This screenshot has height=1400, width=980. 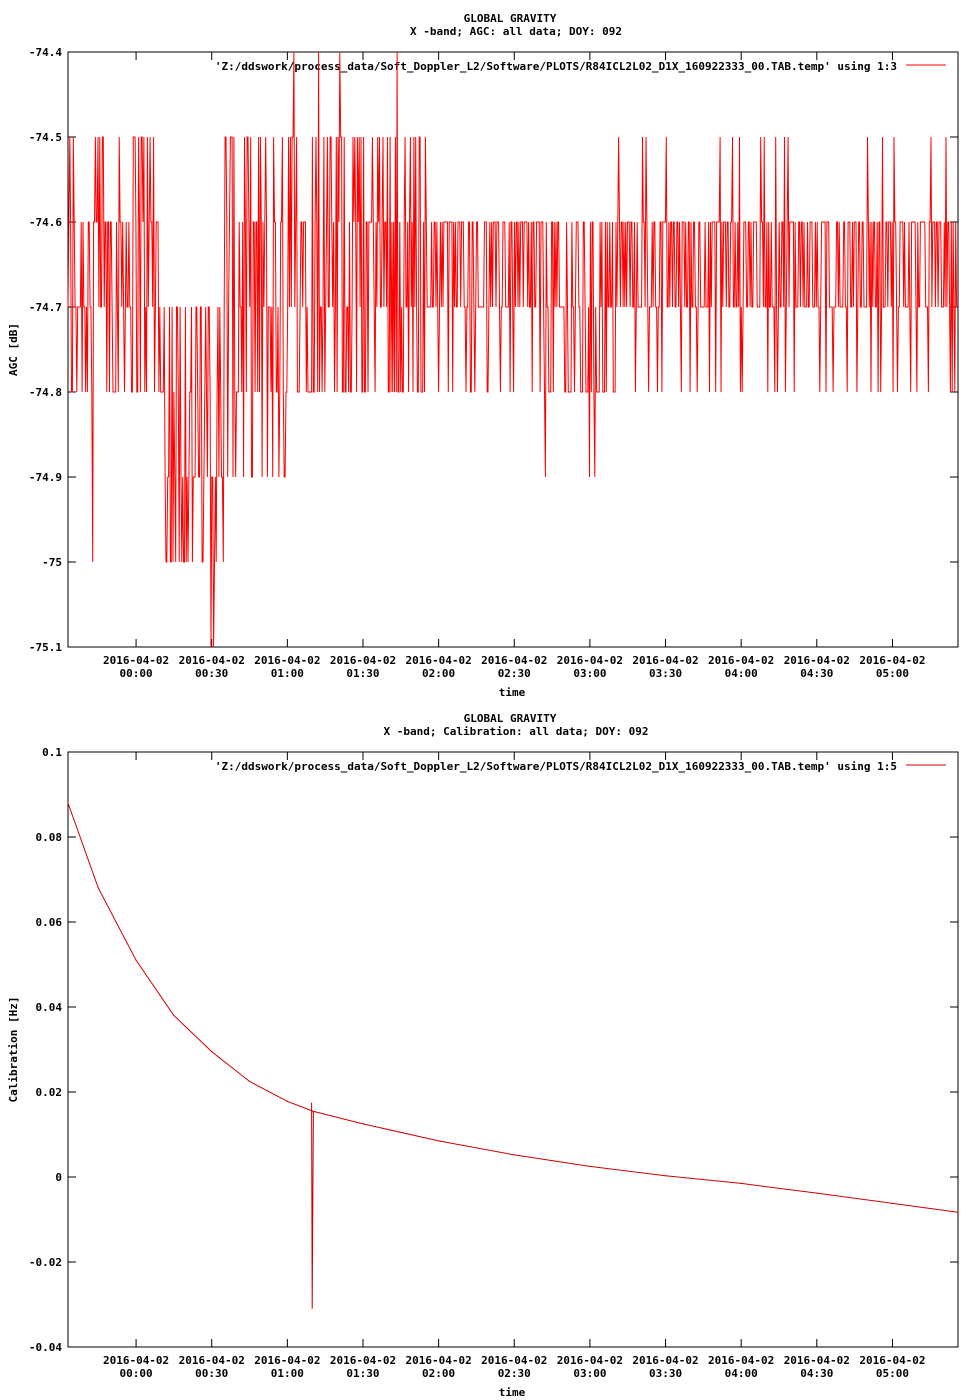 I want to click on y-tick-label: -74.9, so click(x=45, y=477).